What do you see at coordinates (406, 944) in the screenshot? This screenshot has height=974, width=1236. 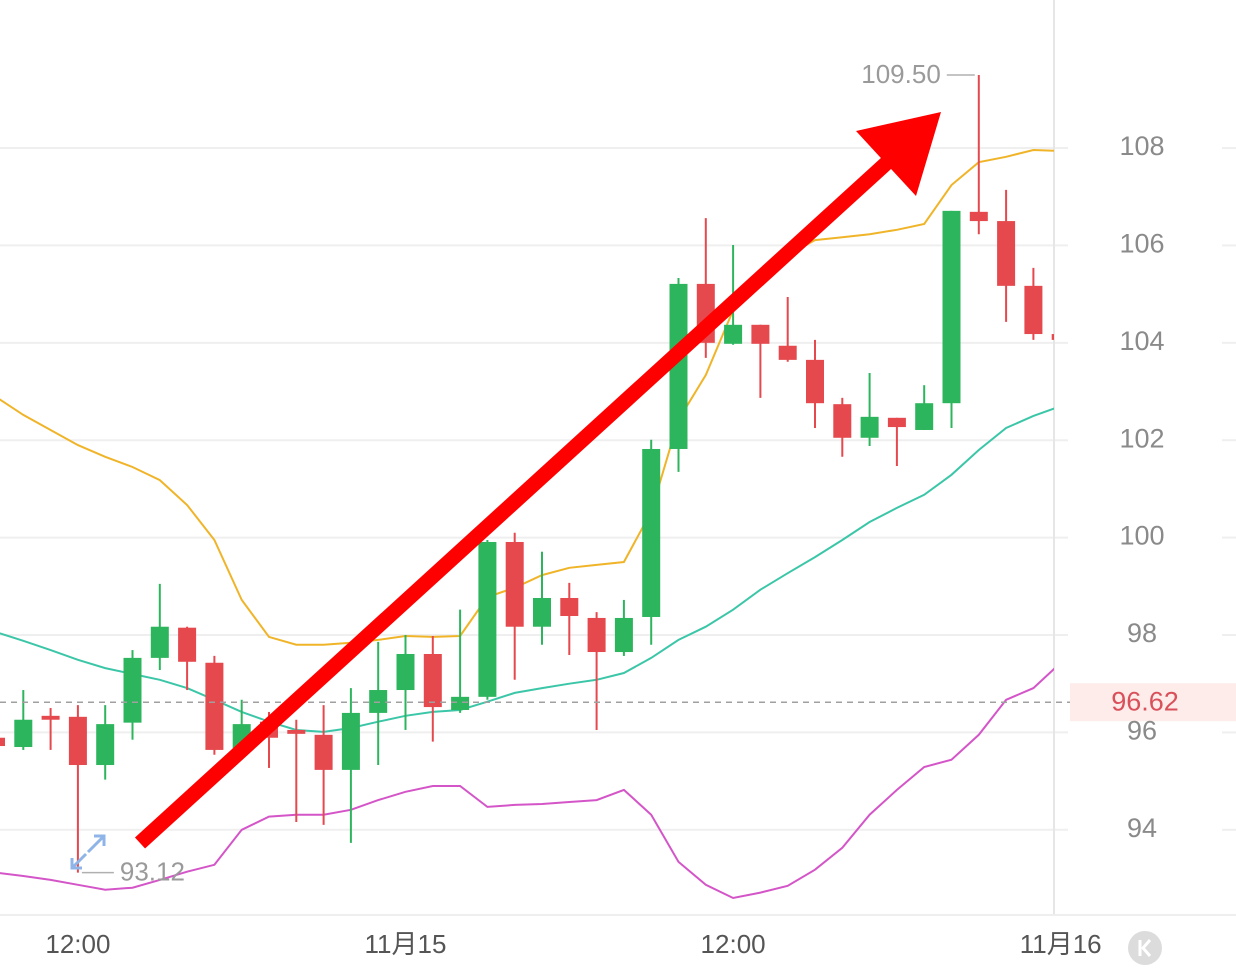 I see `x-tick-label: 11月15` at bounding box center [406, 944].